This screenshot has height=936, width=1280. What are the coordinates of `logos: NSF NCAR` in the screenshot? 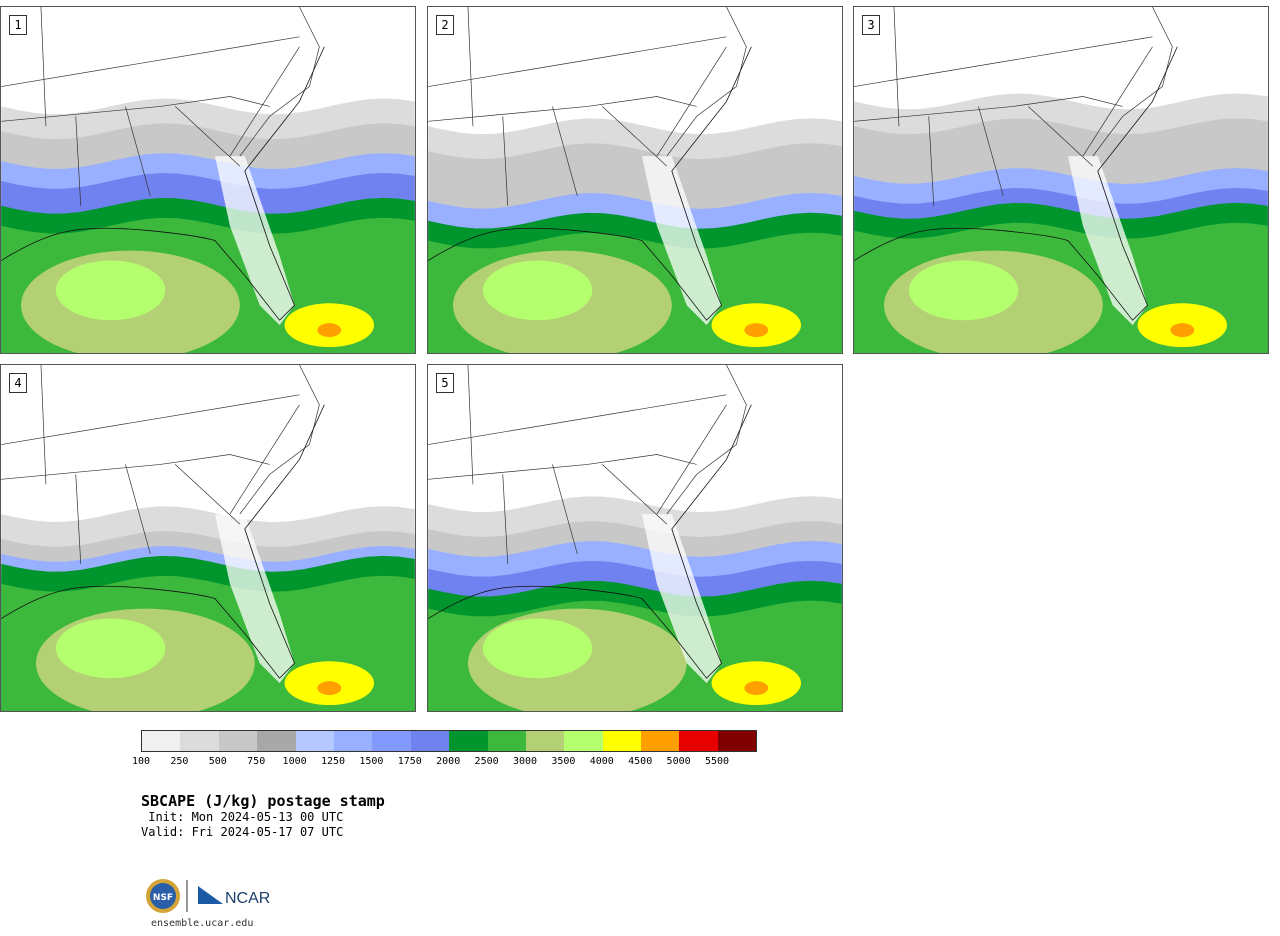 It's located at (208, 896).